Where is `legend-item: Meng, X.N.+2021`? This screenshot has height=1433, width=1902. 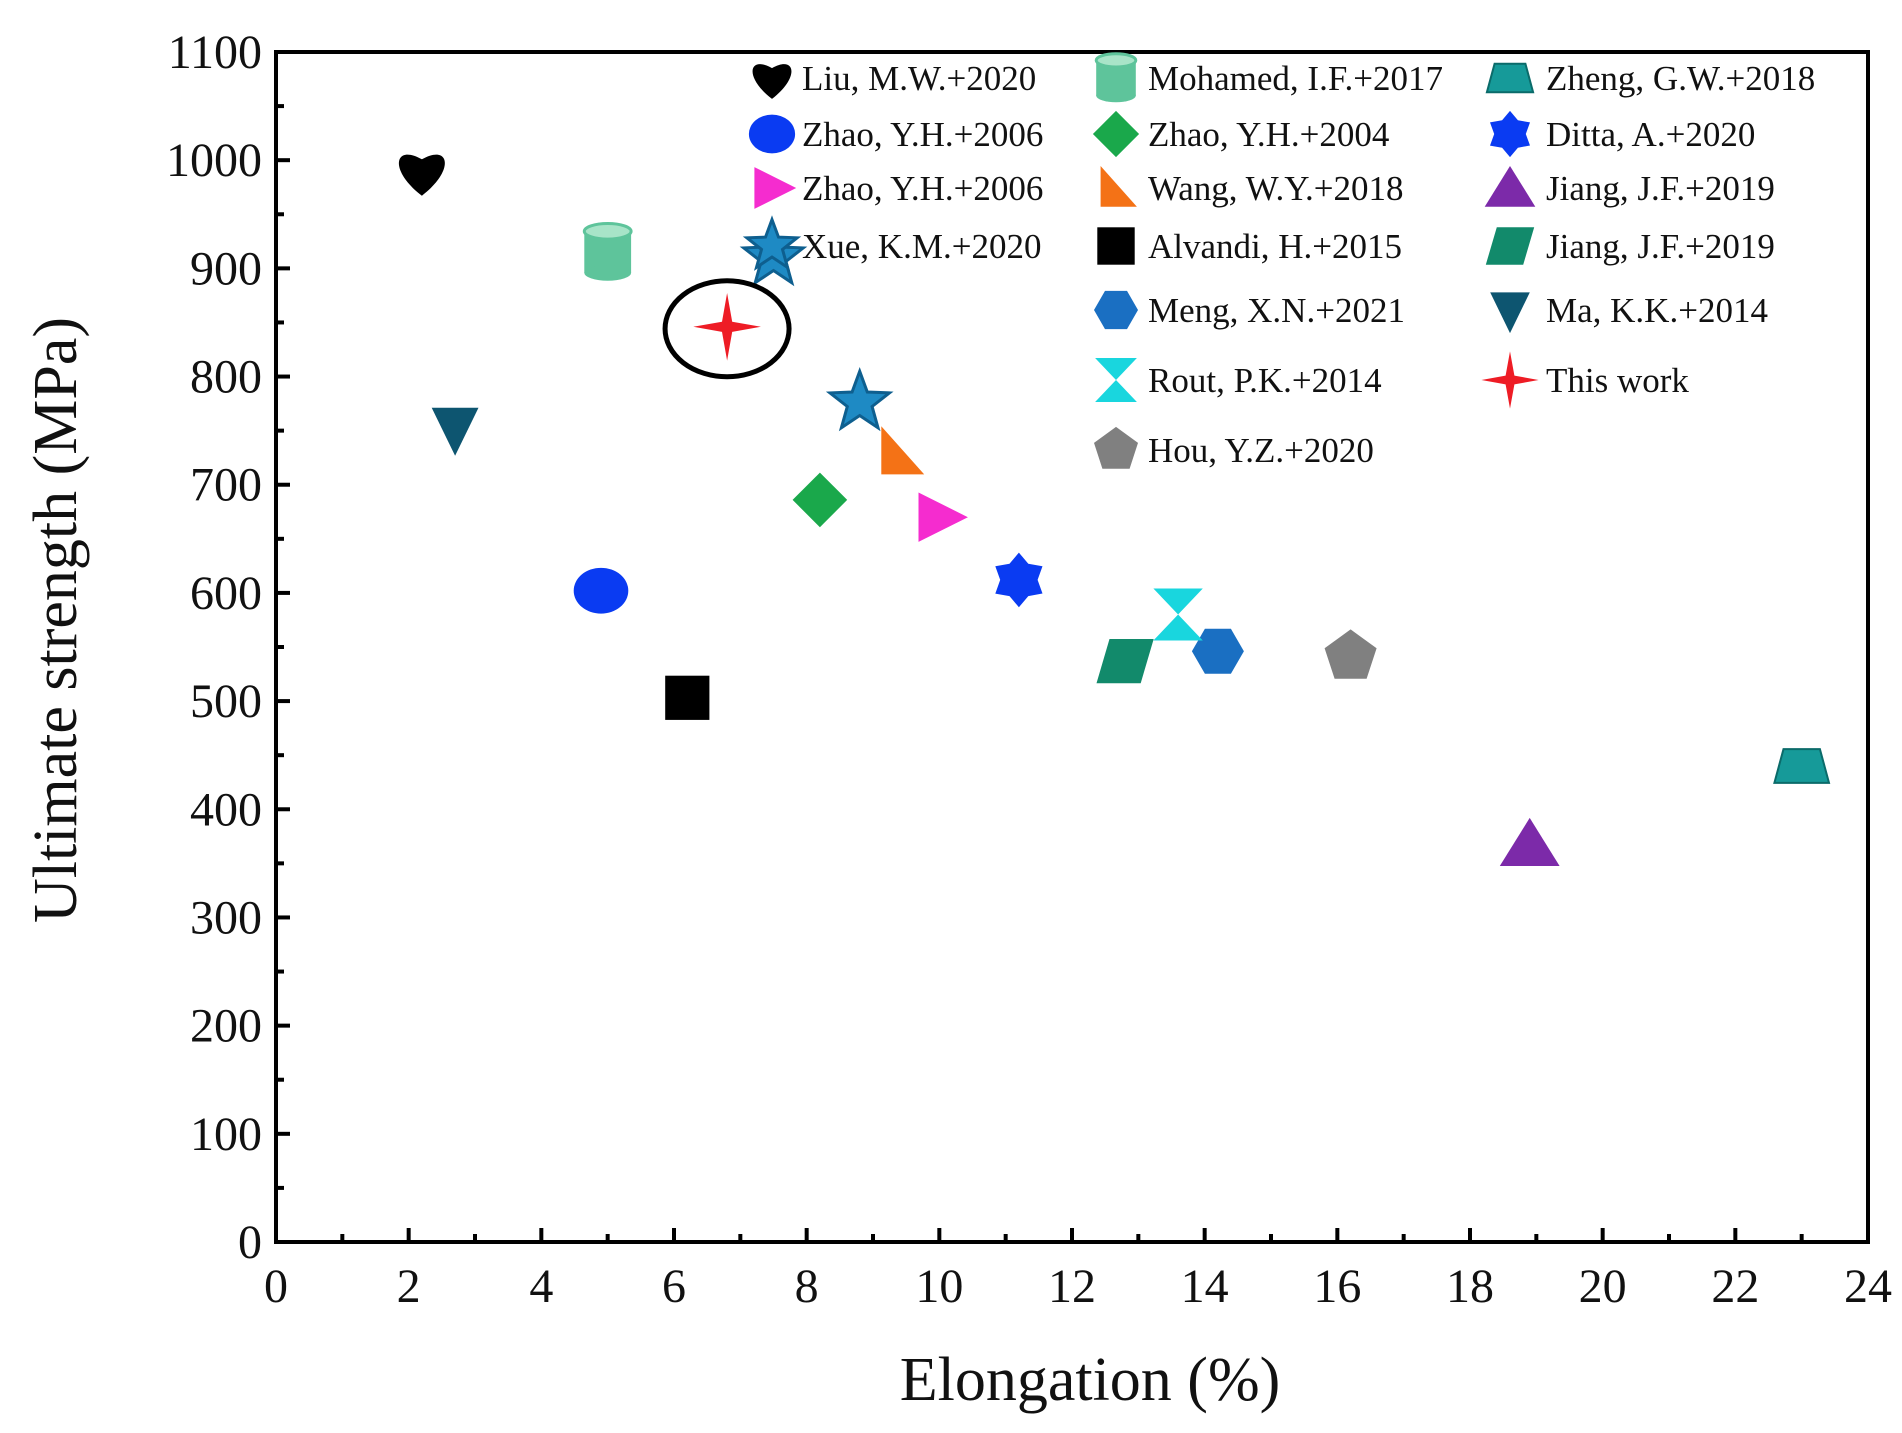 legend-item: Meng, X.N.+2021 is located at coordinates (1249, 310).